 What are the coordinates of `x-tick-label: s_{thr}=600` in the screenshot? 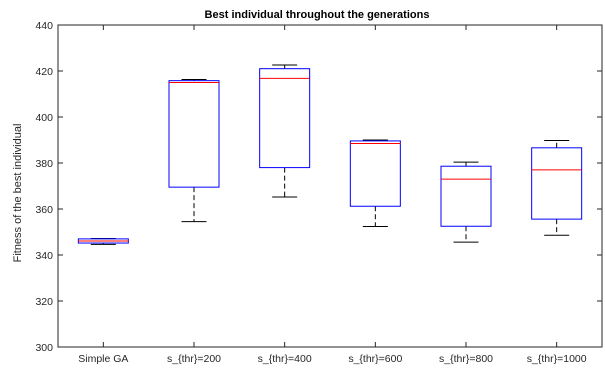 It's located at (375, 359).